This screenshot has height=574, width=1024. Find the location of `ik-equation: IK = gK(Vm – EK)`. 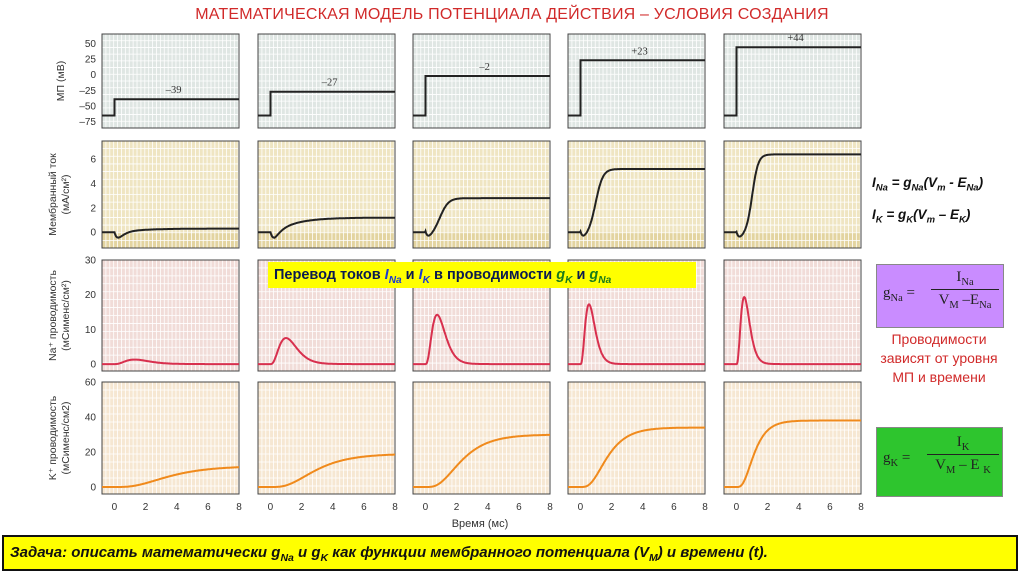

ik-equation: IK = gK(Vm – EK) is located at coordinates (927, 218).